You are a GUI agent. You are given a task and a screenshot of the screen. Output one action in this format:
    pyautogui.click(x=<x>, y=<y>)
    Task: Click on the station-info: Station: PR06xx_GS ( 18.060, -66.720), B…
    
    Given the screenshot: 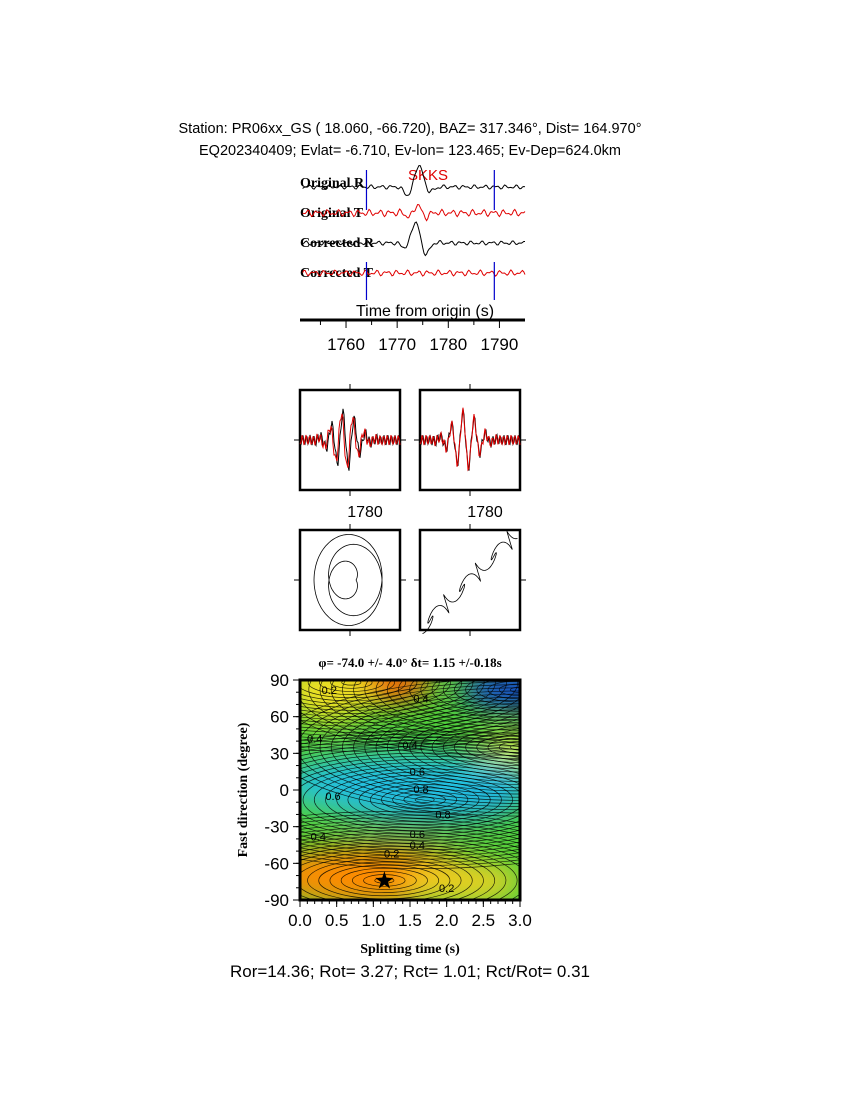 What is the action you would take?
    pyautogui.click(x=410, y=129)
    